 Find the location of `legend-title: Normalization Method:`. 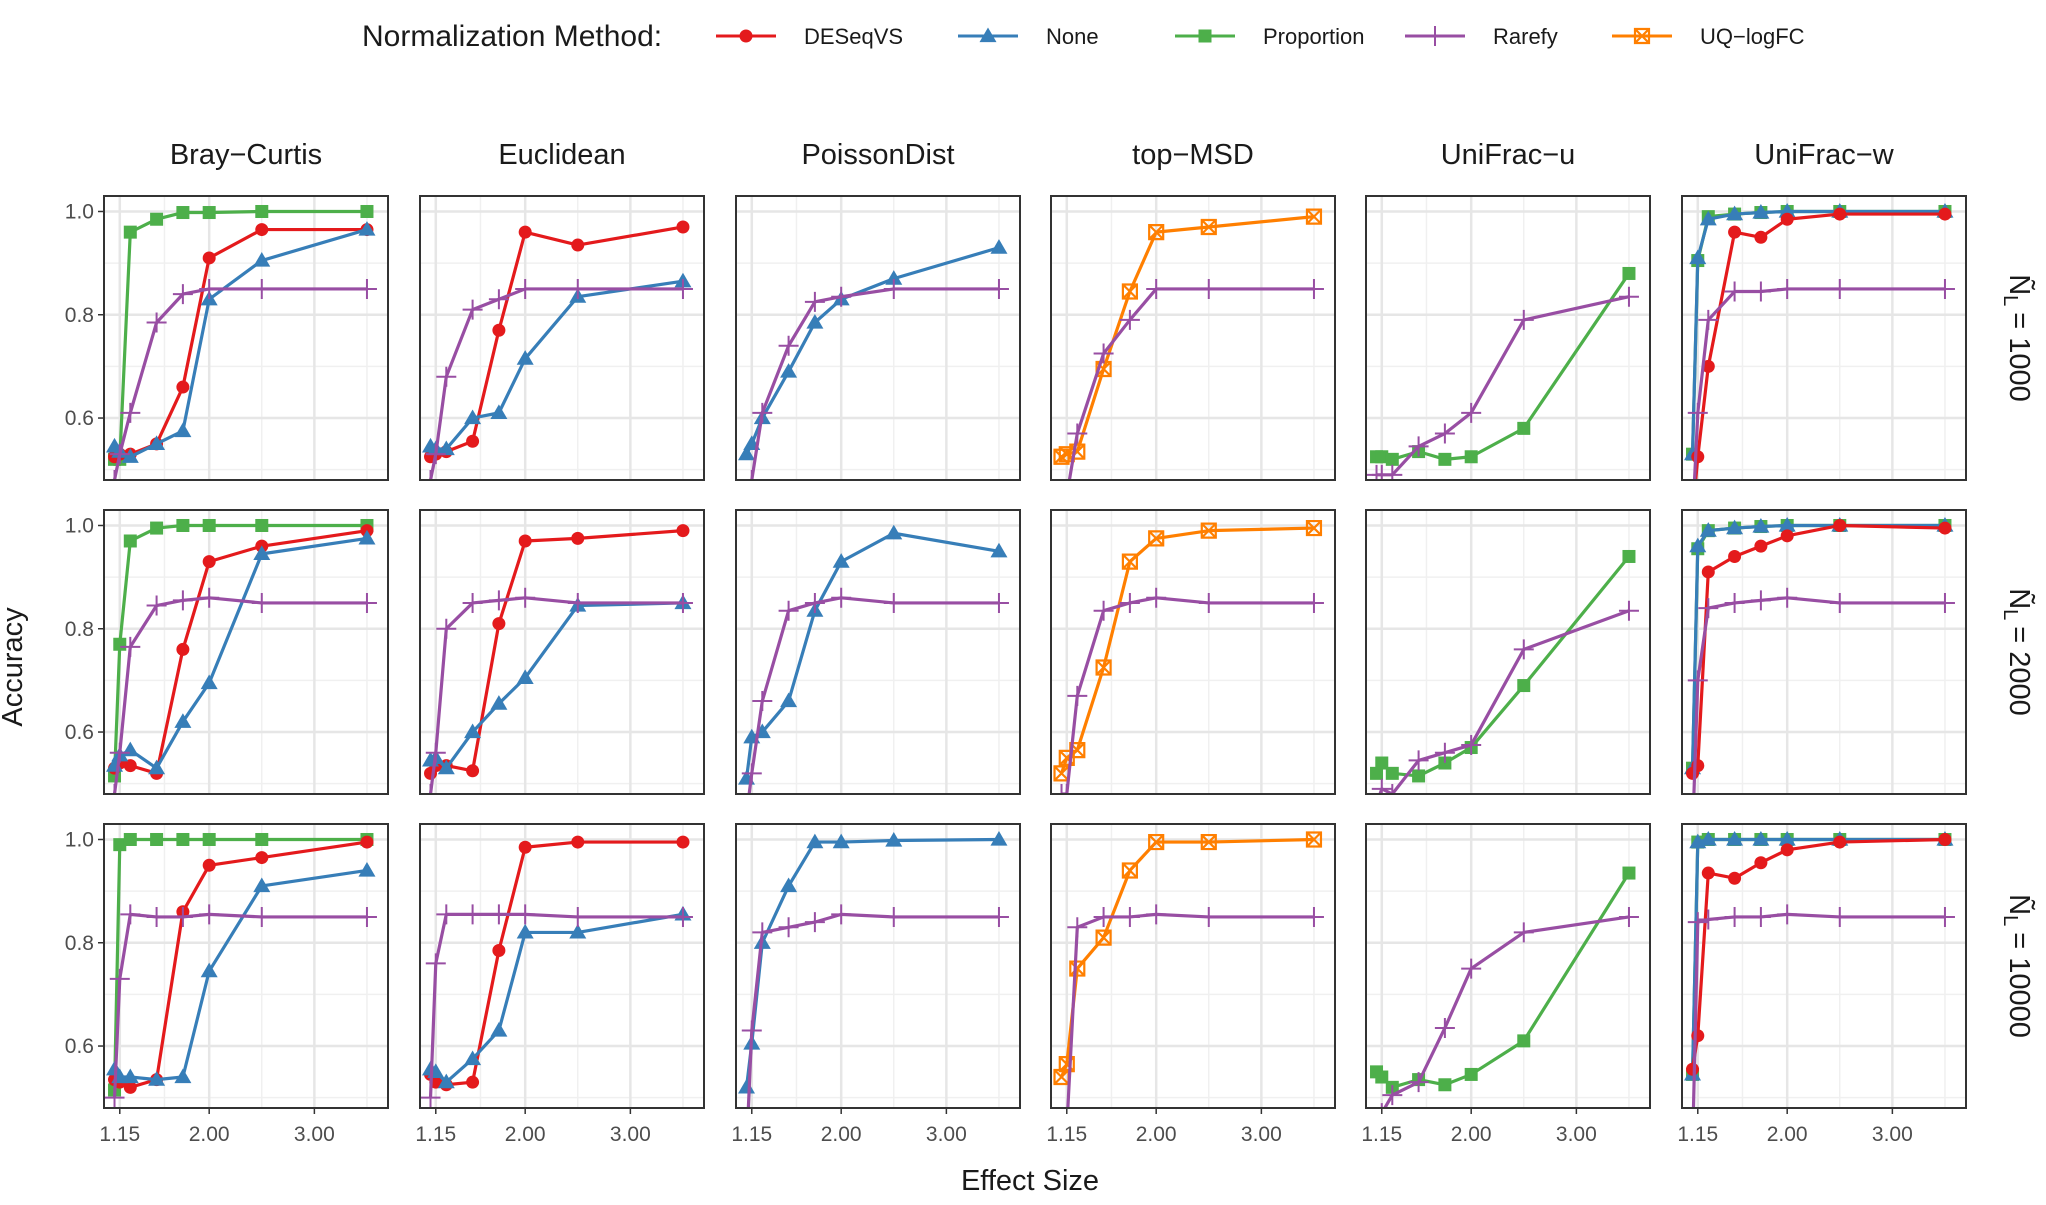

legend-title: Normalization Method: is located at coordinates (512, 36).